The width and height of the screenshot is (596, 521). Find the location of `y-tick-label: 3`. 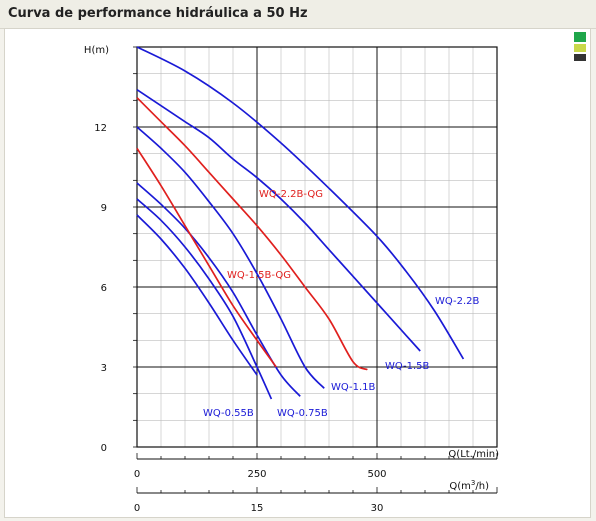

y-tick-label: 3 is located at coordinates (104, 368).